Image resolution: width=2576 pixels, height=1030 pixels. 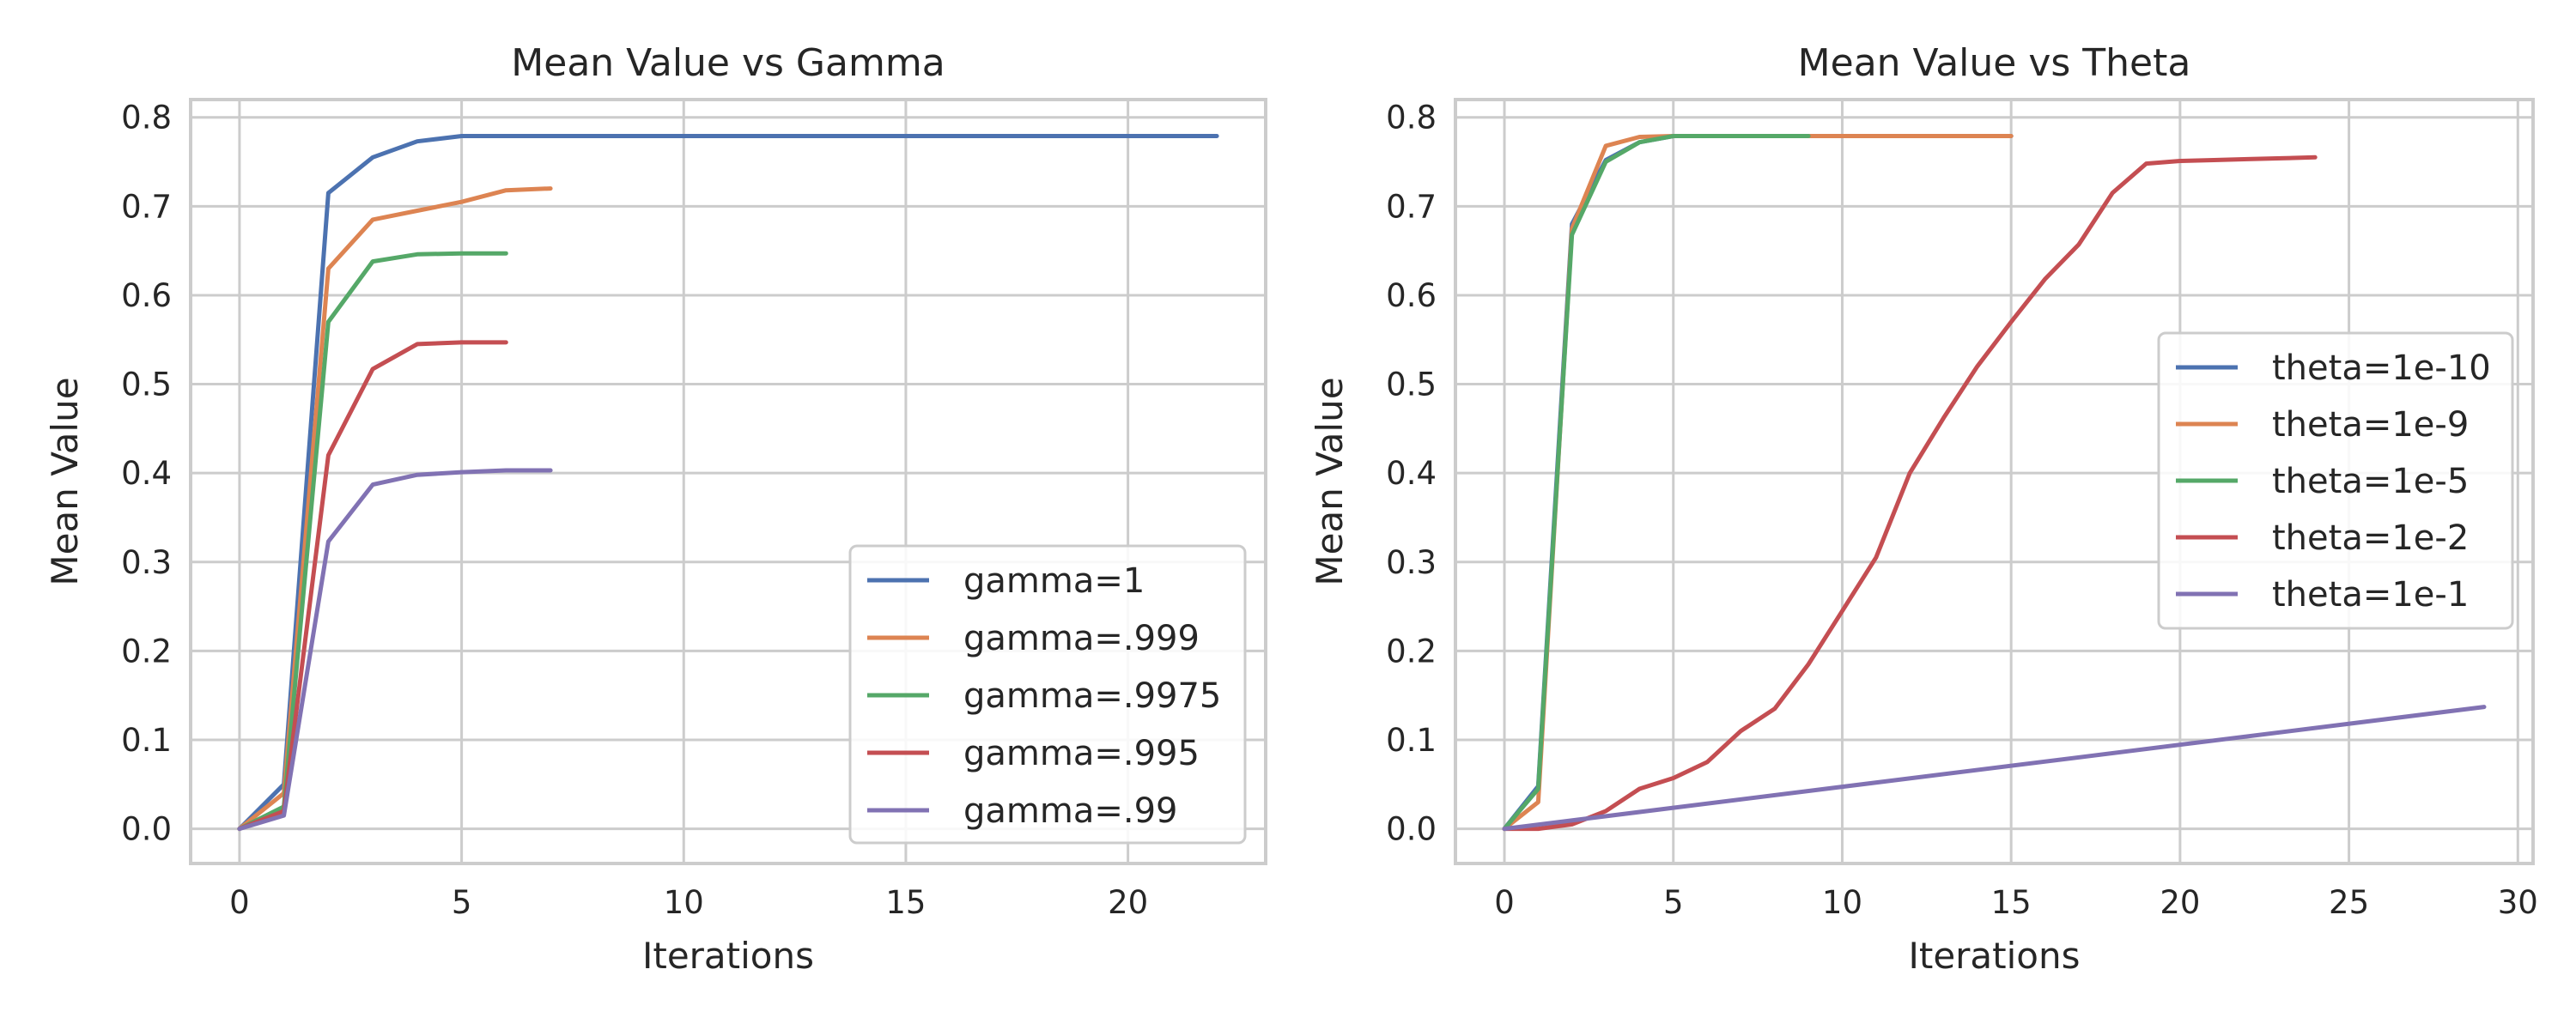 What do you see at coordinates (1081, 753) in the screenshot?
I see `legend-label: gamma=.995` at bounding box center [1081, 753].